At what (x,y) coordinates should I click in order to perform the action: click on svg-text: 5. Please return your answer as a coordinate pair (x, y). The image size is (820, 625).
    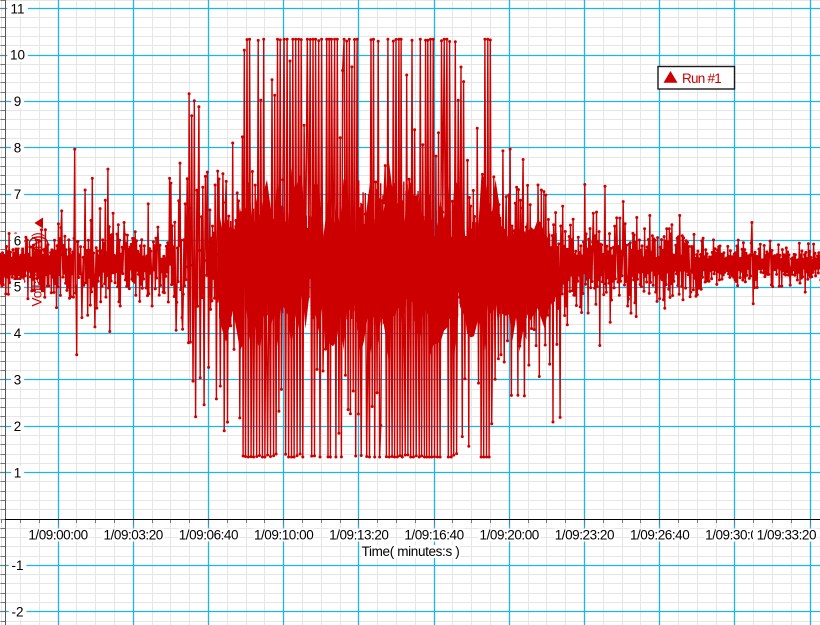
    Looking at the image, I should click on (18, 287).